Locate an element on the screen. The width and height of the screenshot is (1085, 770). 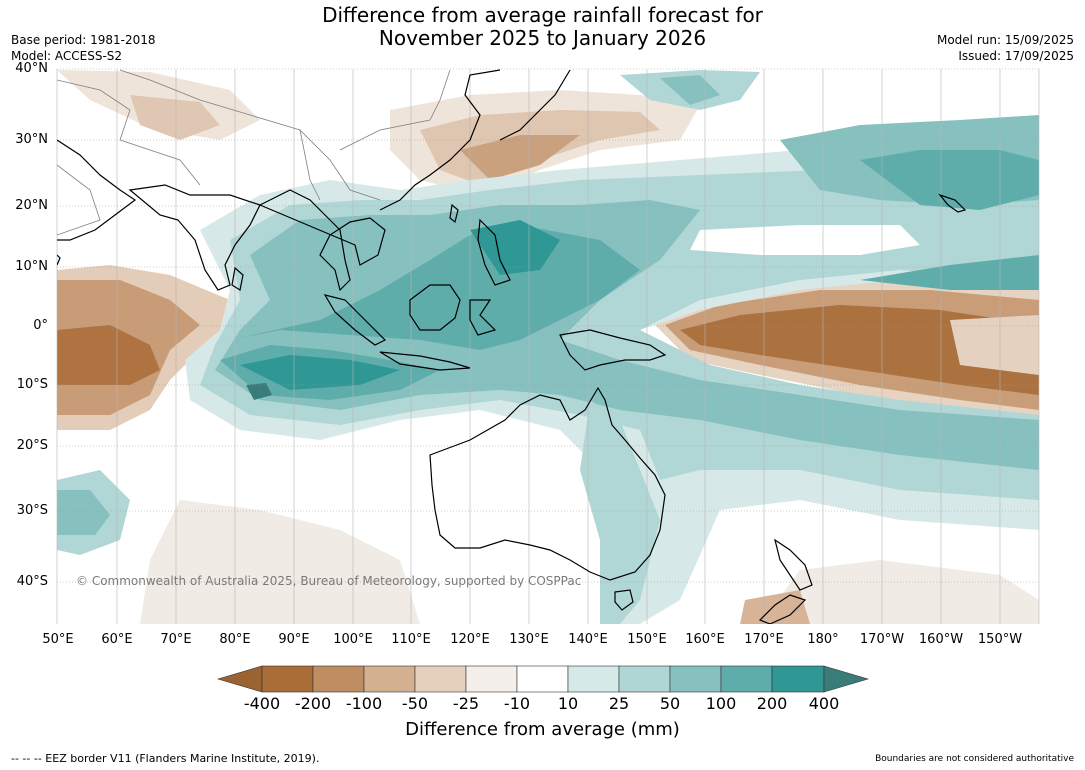
lat-label: 40°N is located at coordinates (31, 68).